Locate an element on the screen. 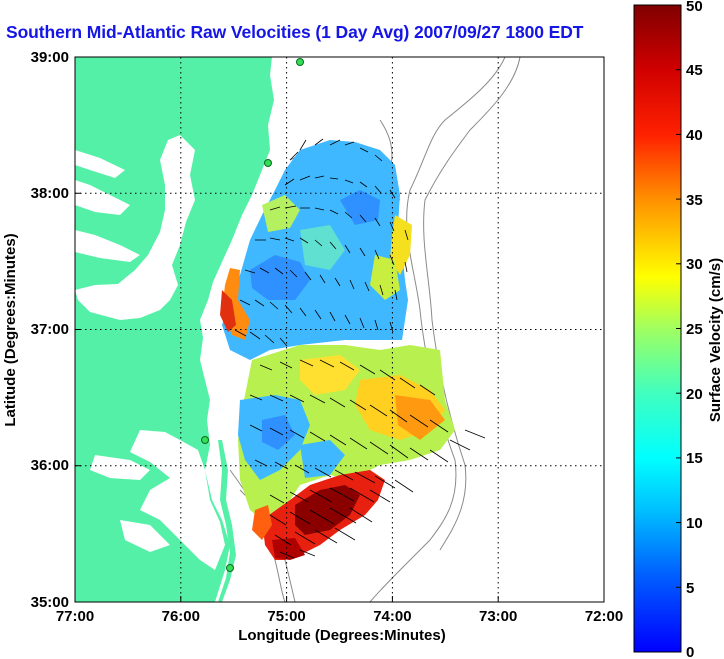 Image resolution: width=724 pixels, height=659 pixels. colorbar-tick-label: 15 is located at coordinates (694, 458).